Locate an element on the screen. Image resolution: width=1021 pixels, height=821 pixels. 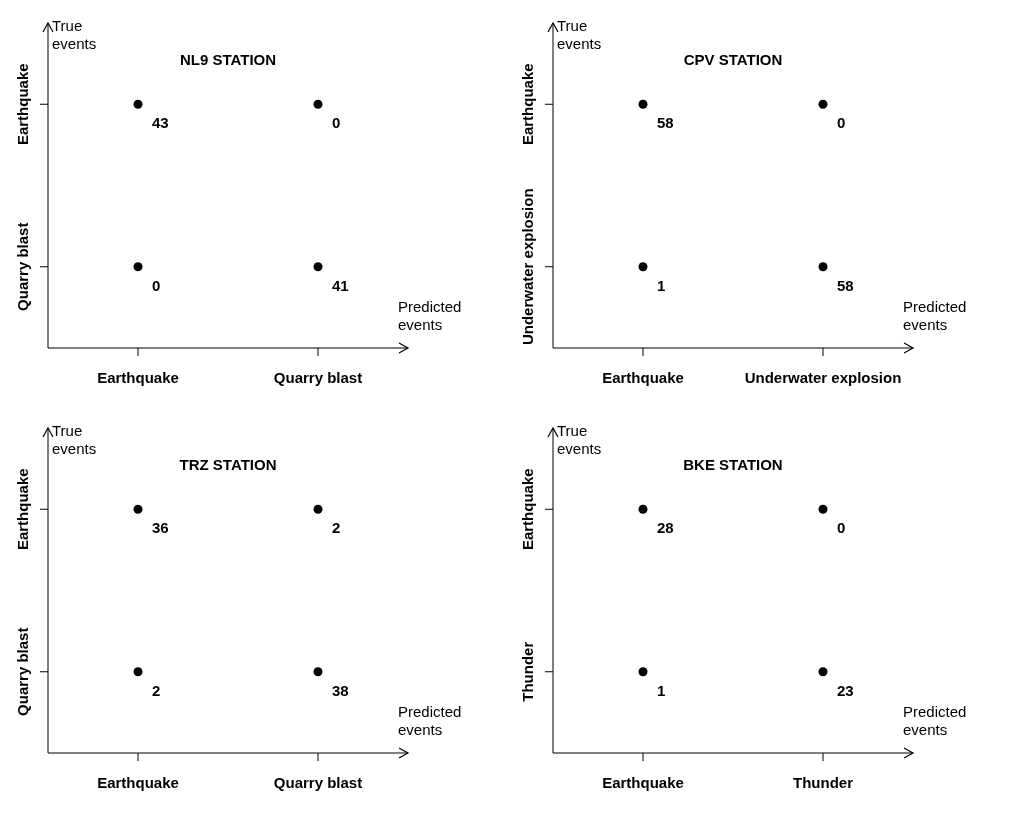
data-label: 23 is located at coordinates (845, 690).